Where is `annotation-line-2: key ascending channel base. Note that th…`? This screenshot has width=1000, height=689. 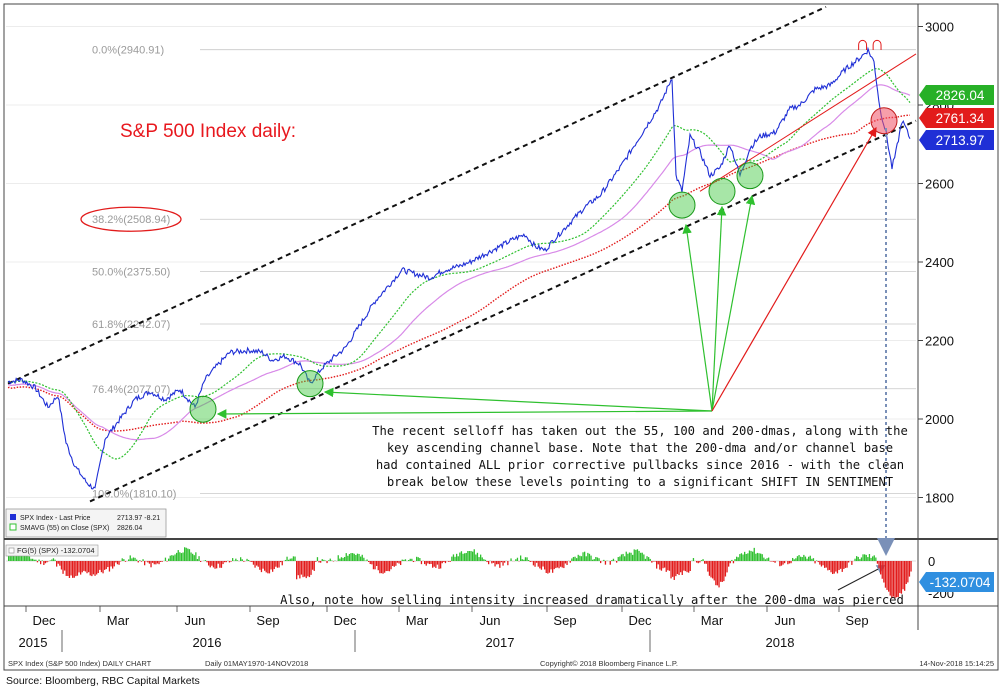
annotation-line-2: key ascending channel base. Note that th… is located at coordinates (640, 448).